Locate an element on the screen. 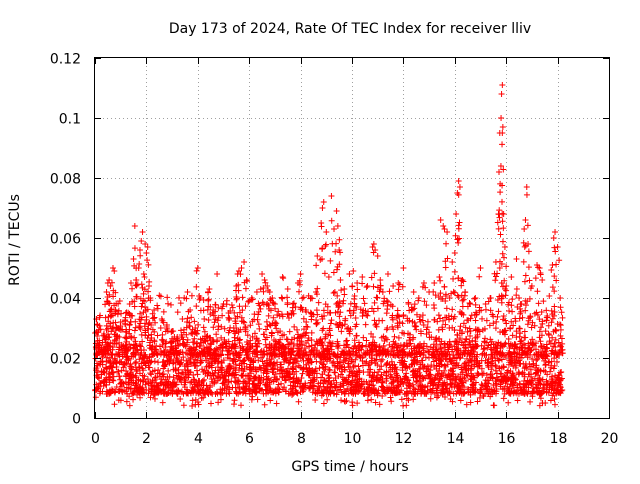 Image resolution: width=640 pixels, height=484 pixels. y-tick-label: 0.1 is located at coordinates (70, 120).